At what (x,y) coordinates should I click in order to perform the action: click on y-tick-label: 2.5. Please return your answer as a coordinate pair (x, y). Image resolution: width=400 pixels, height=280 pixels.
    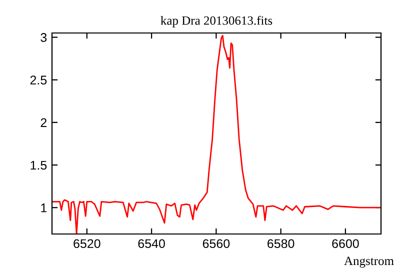
    Looking at the image, I should click on (38, 80).